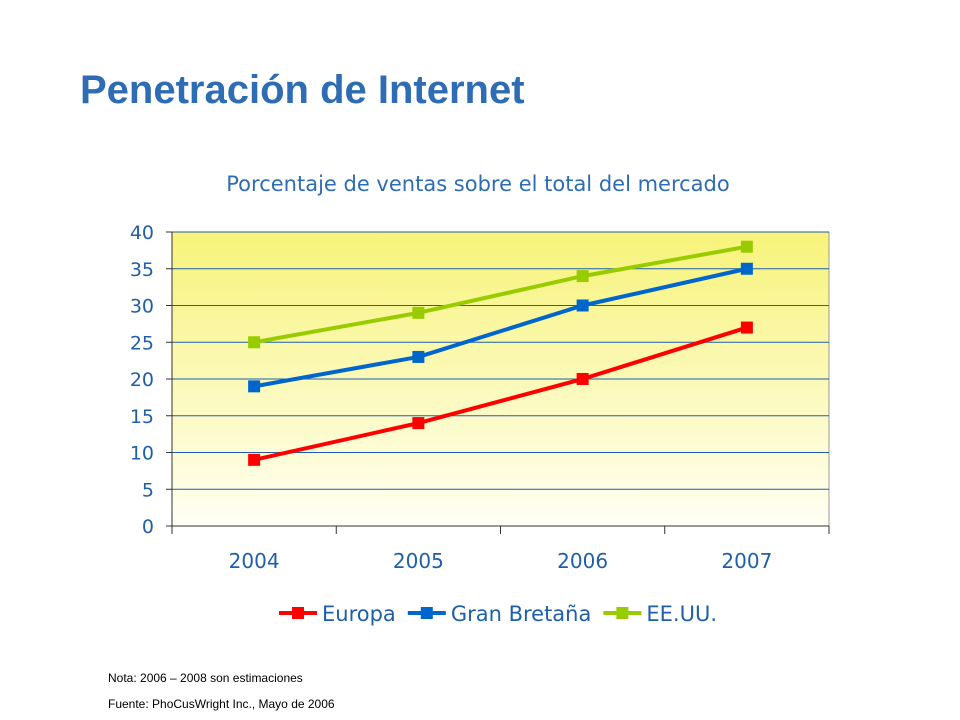 Image resolution: width=960 pixels, height=720 pixels. Describe the element at coordinates (302, 90) in the screenshot. I see `slide-title: Penetración de Internet` at that location.